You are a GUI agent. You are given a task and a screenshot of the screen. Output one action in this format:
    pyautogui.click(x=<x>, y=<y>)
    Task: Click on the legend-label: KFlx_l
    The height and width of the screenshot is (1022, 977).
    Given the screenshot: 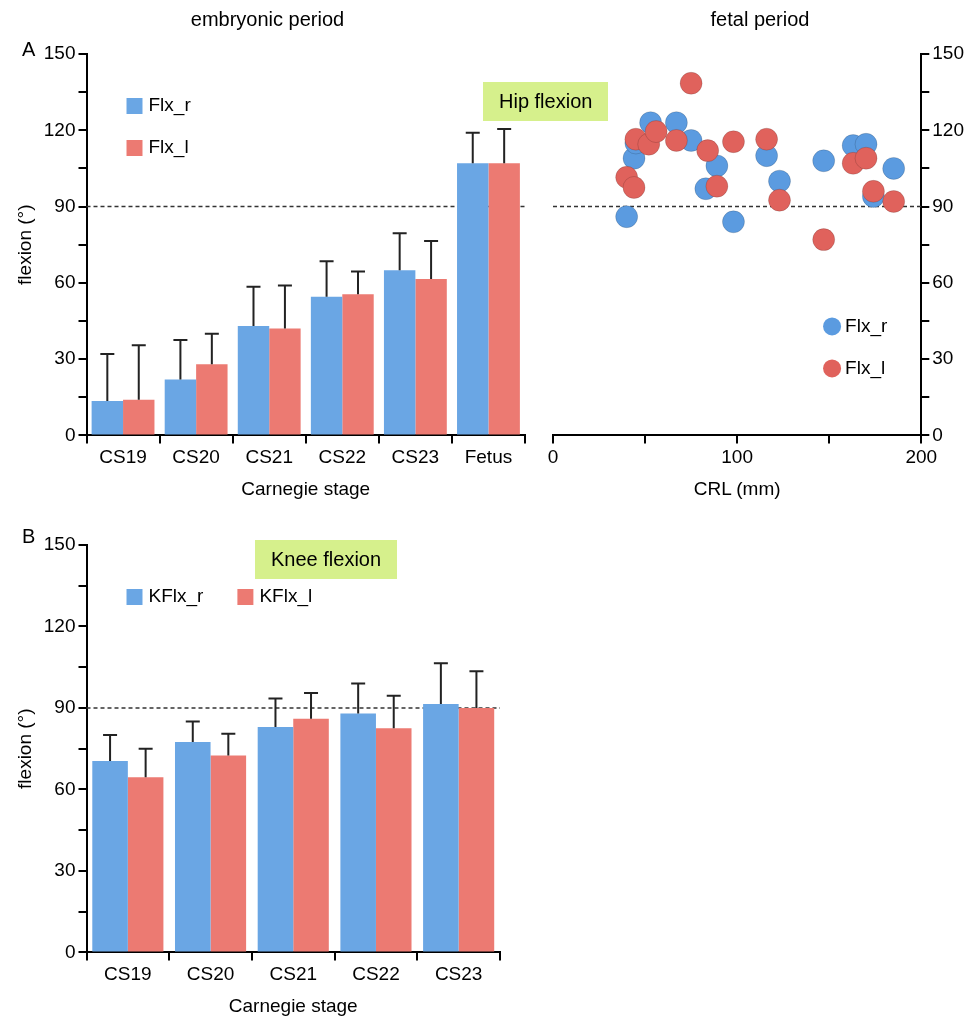 What is the action you would take?
    pyautogui.click(x=286, y=596)
    